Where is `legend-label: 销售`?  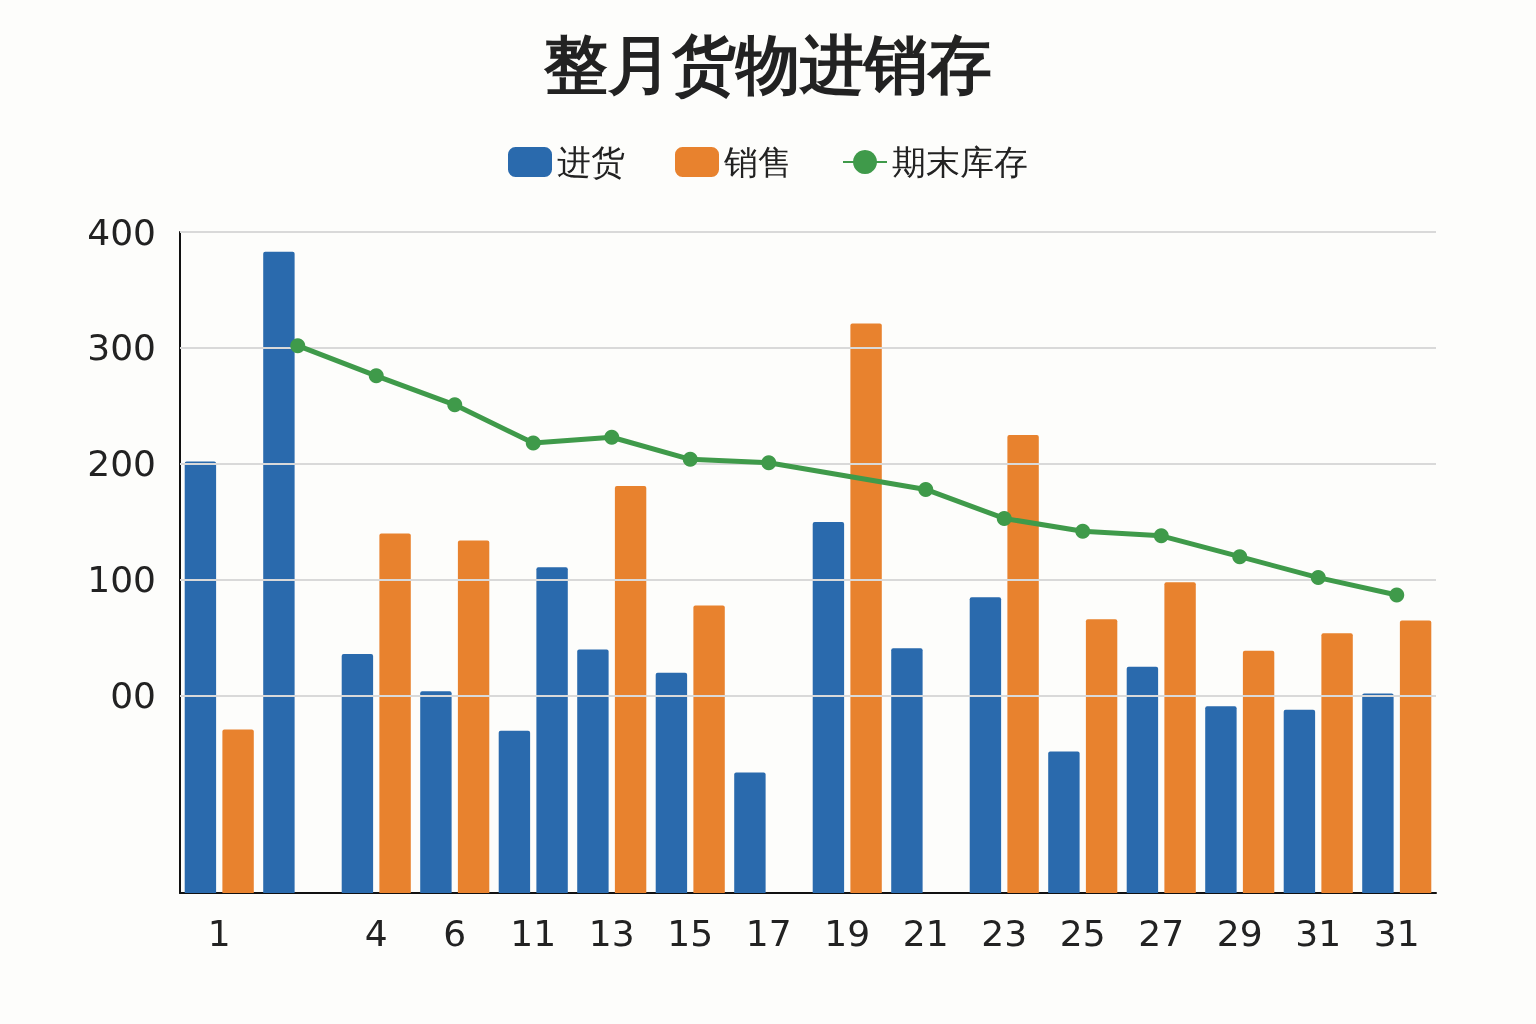 legend-label: 销售 is located at coordinates (757, 162).